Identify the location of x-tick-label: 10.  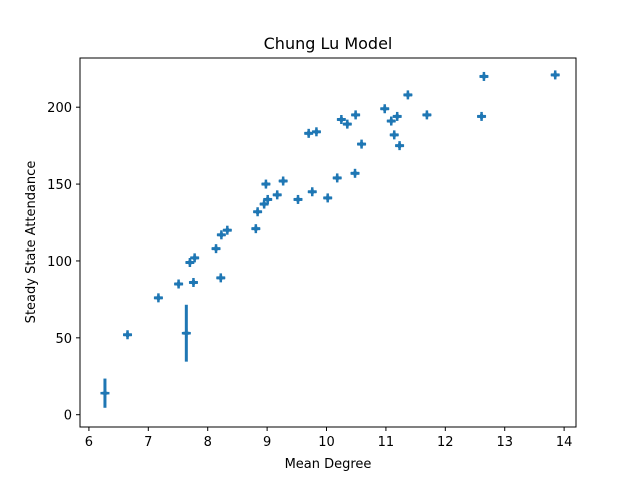
(326, 442).